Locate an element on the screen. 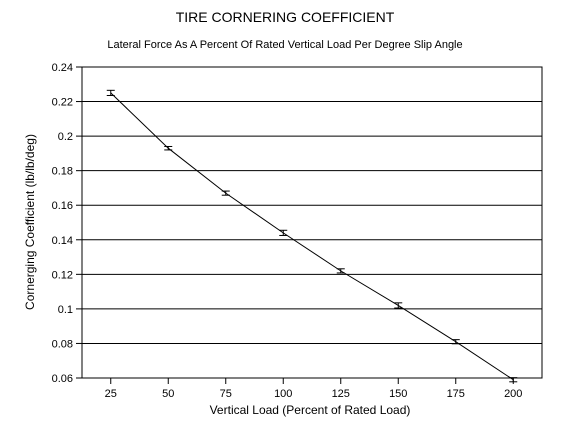  y-tick-label: 0.1 is located at coordinates (65, 310).